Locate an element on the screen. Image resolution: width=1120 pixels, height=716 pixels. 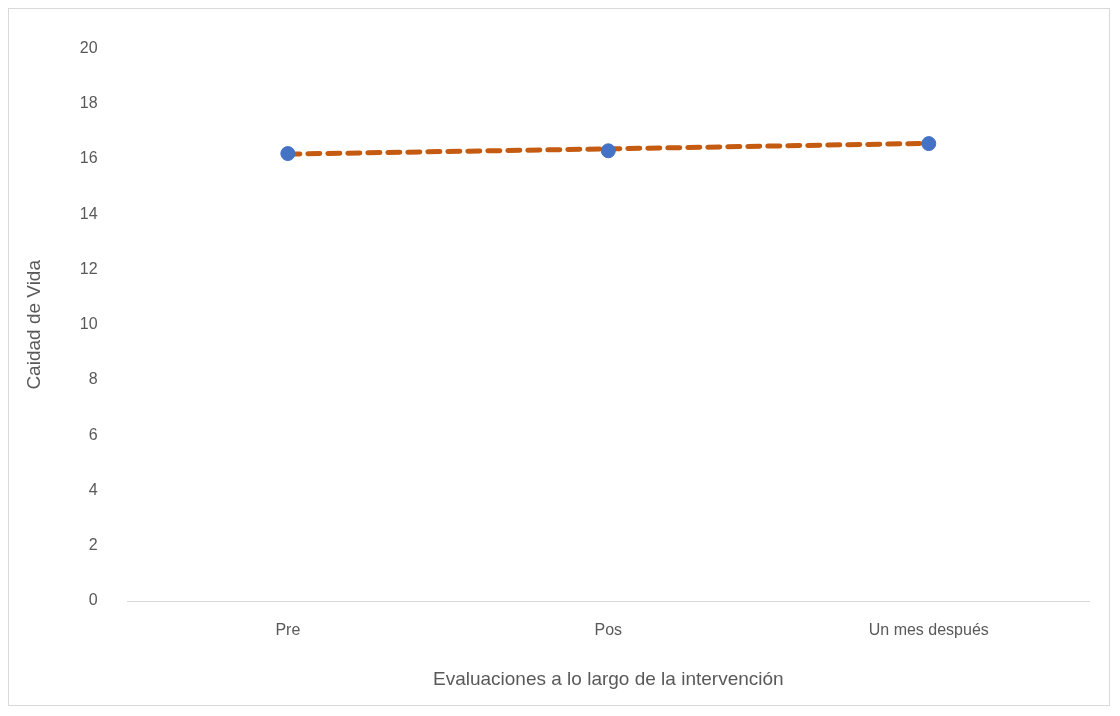
x-tick-label: Pos is located at coordinates (608, 630).